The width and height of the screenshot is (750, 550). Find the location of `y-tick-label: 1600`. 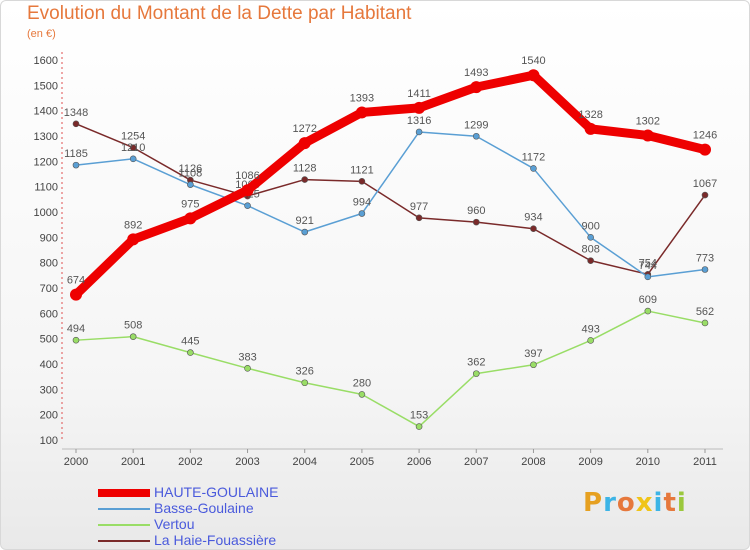

y-tick-label: 1600 is located at coordinates (46, 61).